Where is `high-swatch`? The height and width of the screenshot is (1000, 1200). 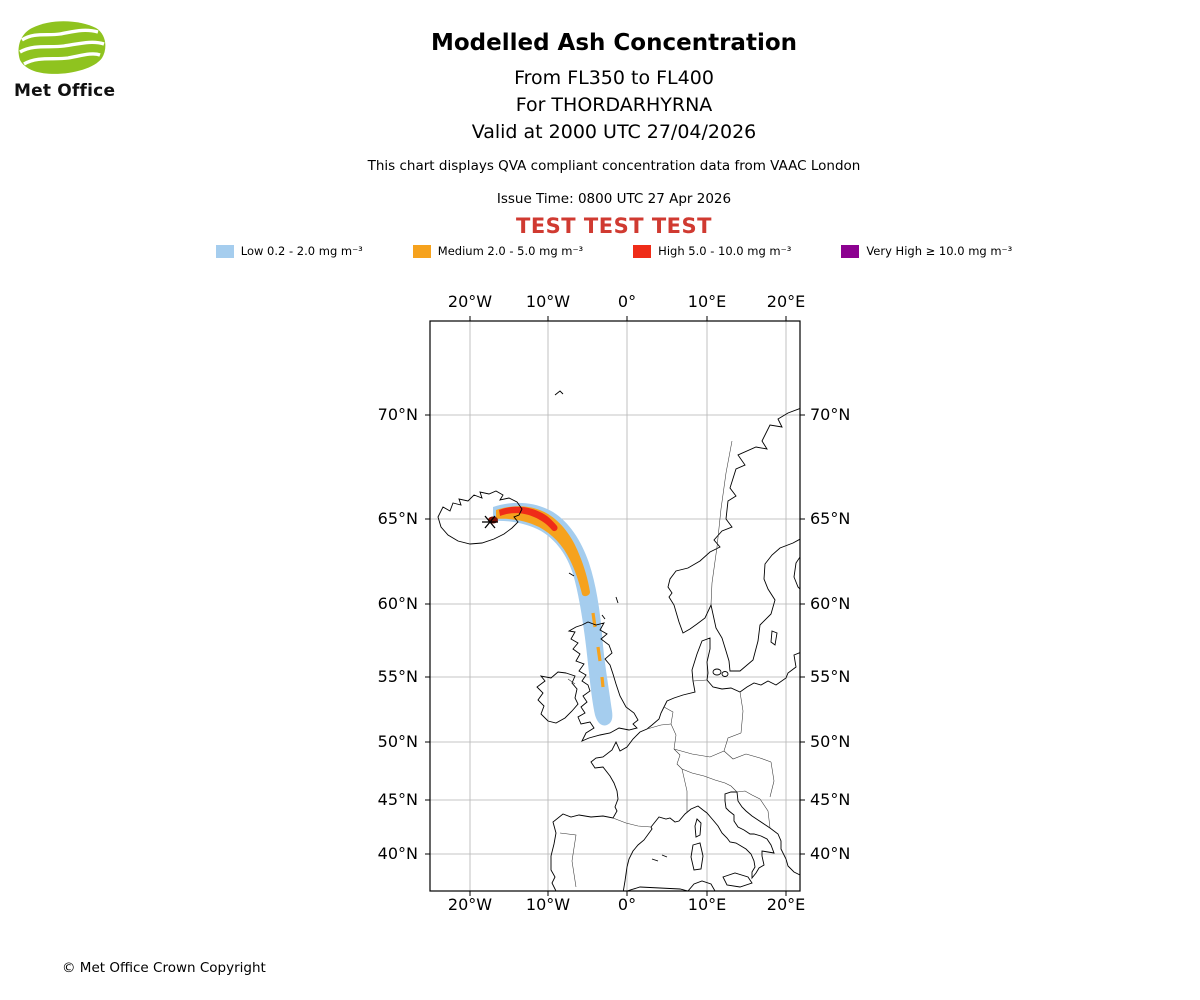
high-swatch is located at coordinates (642, 251).